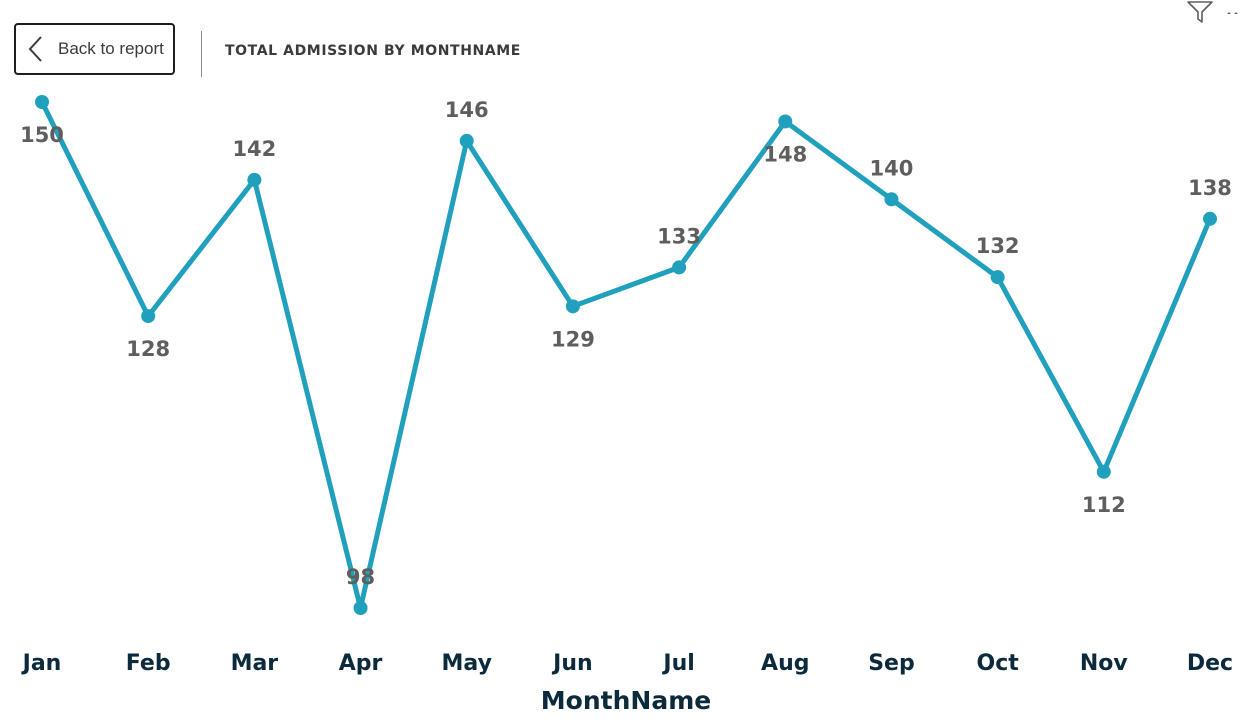 Image resolution: width=1241 pixels, height=722 pixels. What do you see at coordinates (1210, 218) in the screenshot?
I see `data-point-dec` at bounding box center [1210, 218].